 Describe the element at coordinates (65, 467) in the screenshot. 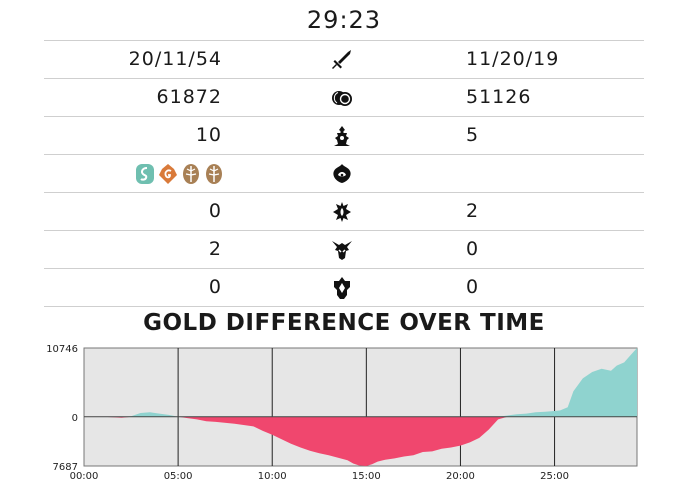

I see `y-tick-label: 7687` at that location.